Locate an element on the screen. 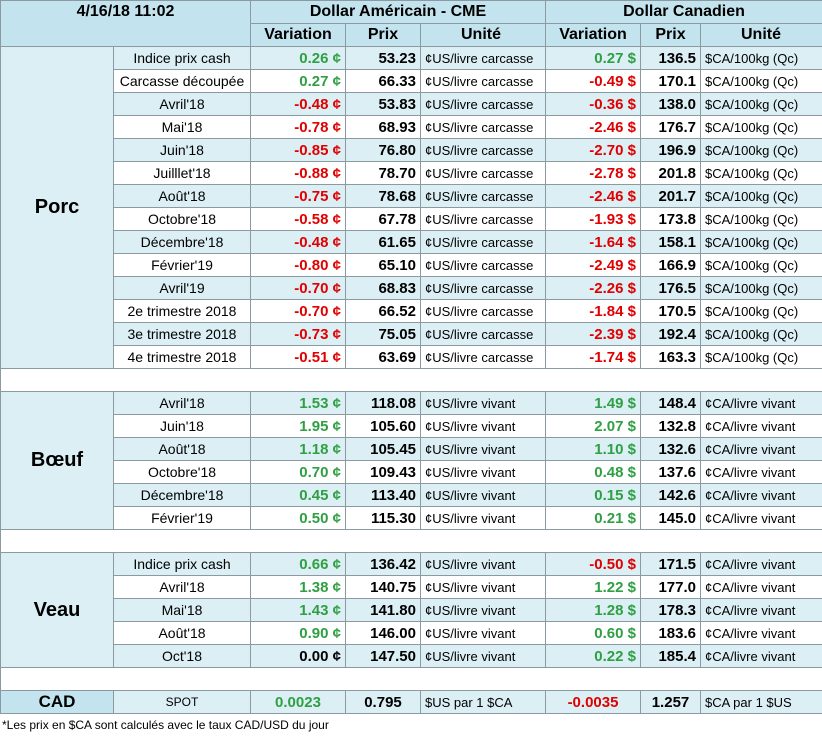 The height and width of the screenshot is (738, 822). us-price: 78.70 is located at coordinates (383, 173).